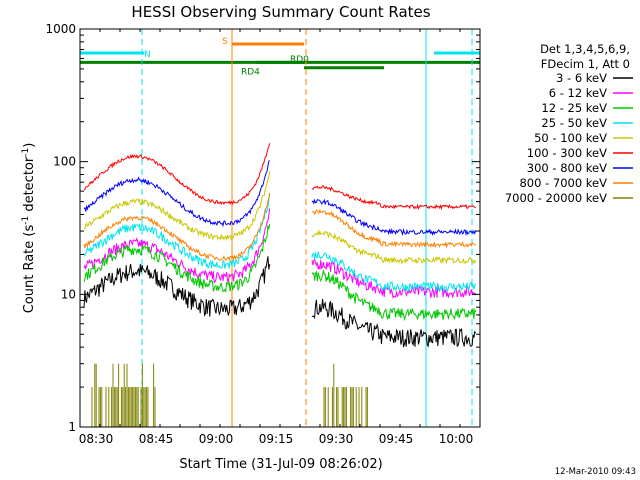 The height and width of the screenshot is (480, 640). I want to click on x-tick-label-0: 08:30, so click(96, 439).